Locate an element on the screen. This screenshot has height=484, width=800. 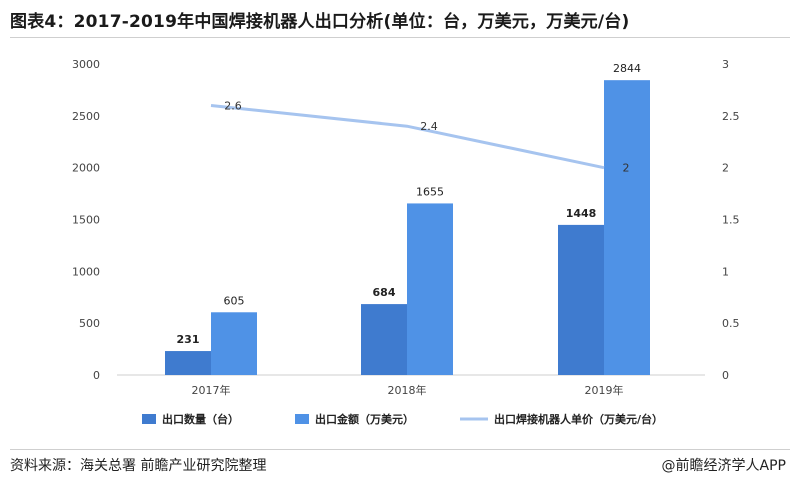
bar-quantity-label: 231 is located at coordinates (188, 339).